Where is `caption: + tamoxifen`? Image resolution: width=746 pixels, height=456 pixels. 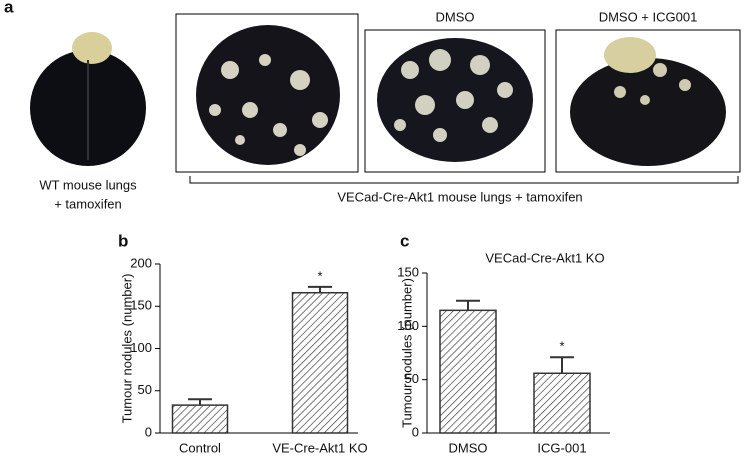 caption: + tamoxifen is located at coordinates (88, 203).